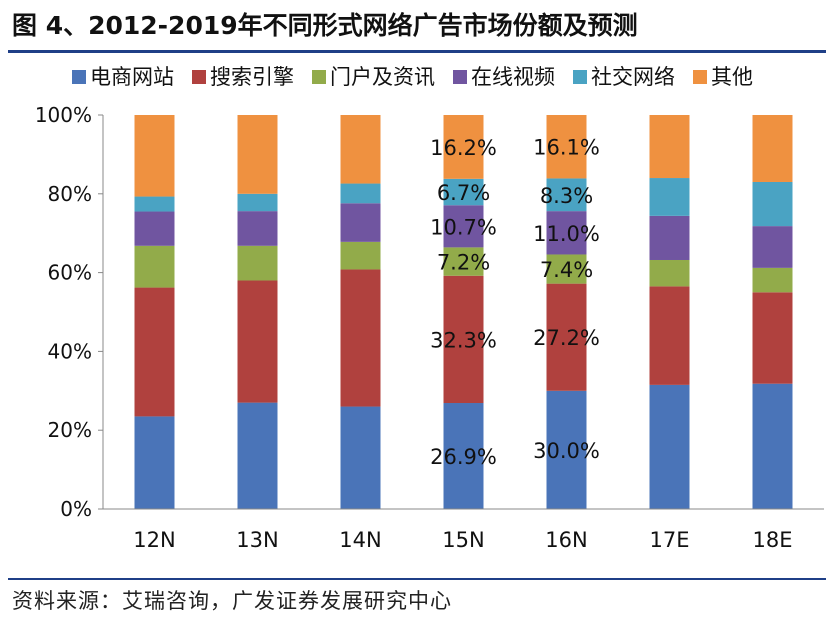 The image size is (834, 623). What do you see at coordinates (63, 115) in the screenshot?
I see `y-tick-label-5: 100%` at bounding box center [63, 115].